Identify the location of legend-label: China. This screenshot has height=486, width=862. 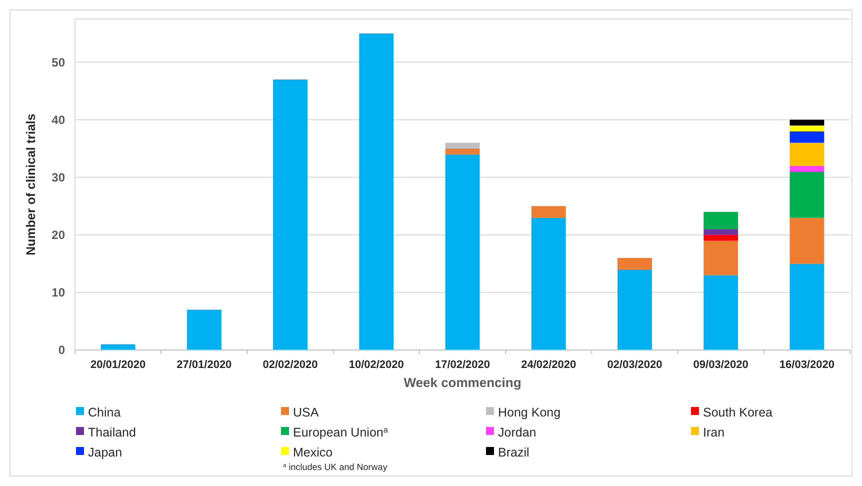
(104, 412).